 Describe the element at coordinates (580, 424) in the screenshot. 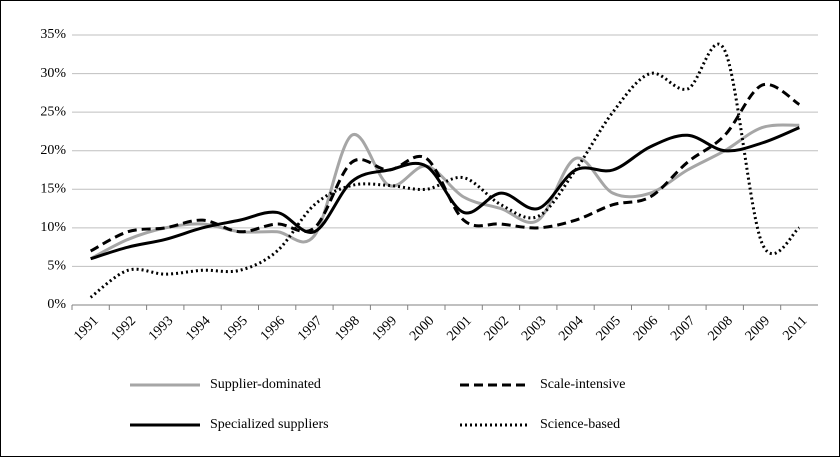

I see `legend-label: Science-based` at that location.